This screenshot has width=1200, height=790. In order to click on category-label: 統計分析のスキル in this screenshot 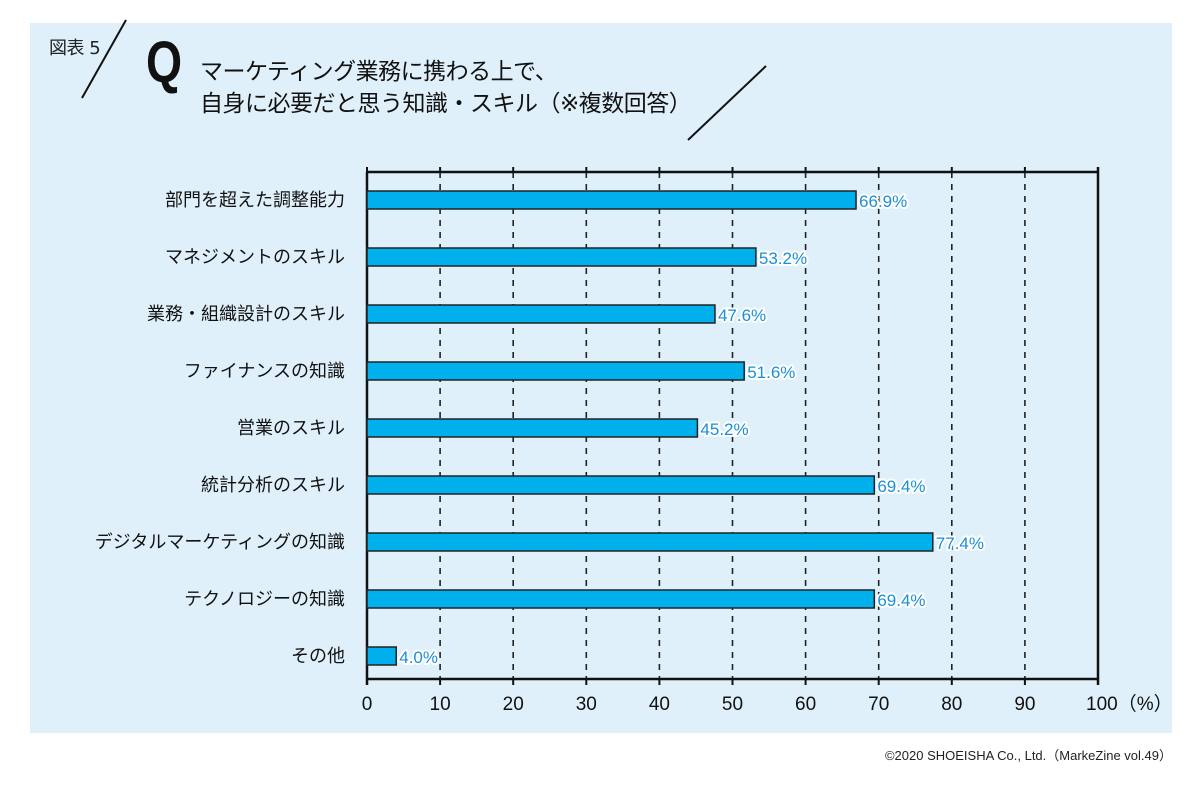, I will do `click(273, 485)`.